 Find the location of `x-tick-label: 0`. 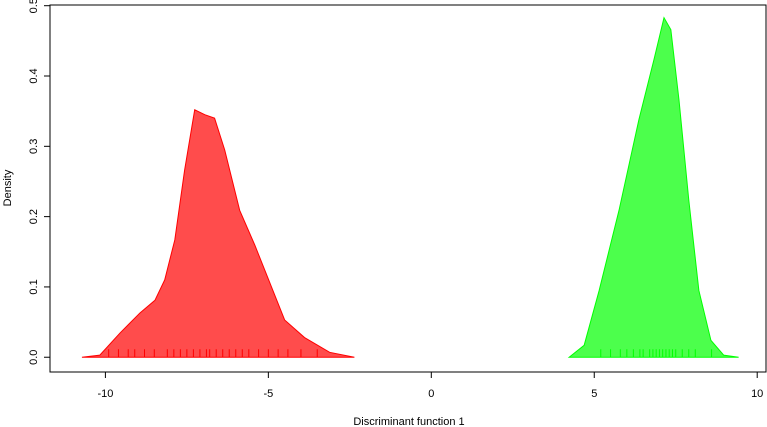

x-tick-label: 0 is located at coordinates (431, 394).